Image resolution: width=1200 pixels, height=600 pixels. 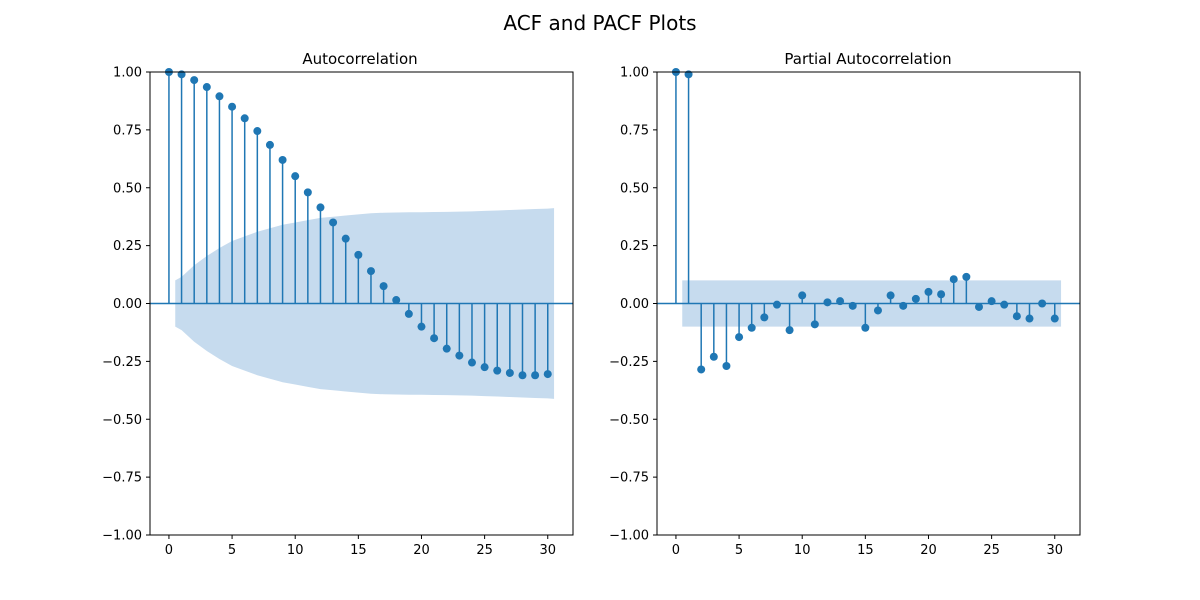 I want to click on pacf-xtick-label: 25, so click(x=991, y=550).